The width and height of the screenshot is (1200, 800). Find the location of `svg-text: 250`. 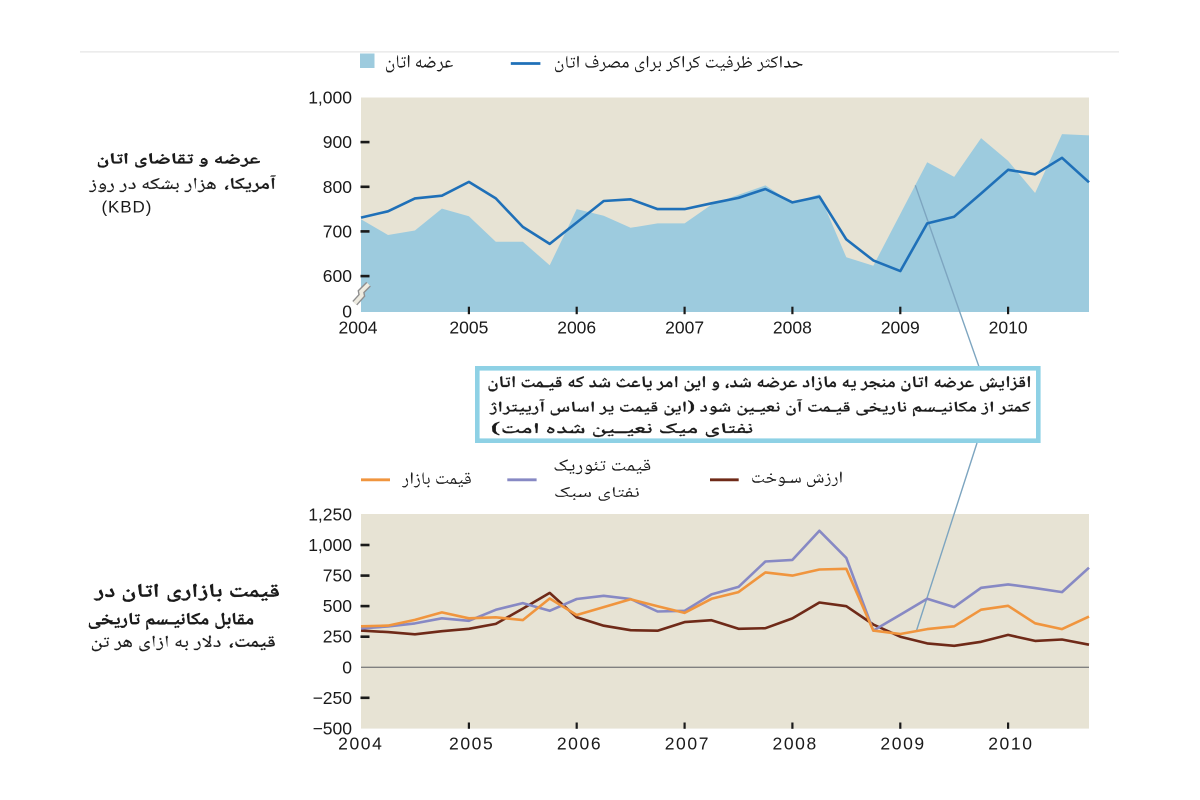

svg-text: 250 is located at coordinates (337, 637).